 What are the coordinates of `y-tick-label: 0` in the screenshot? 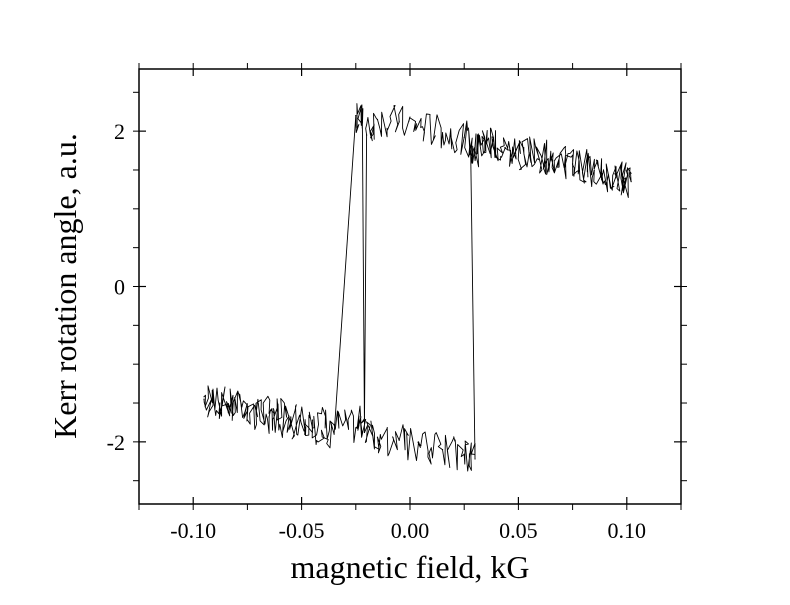 It's located at (119, 287).